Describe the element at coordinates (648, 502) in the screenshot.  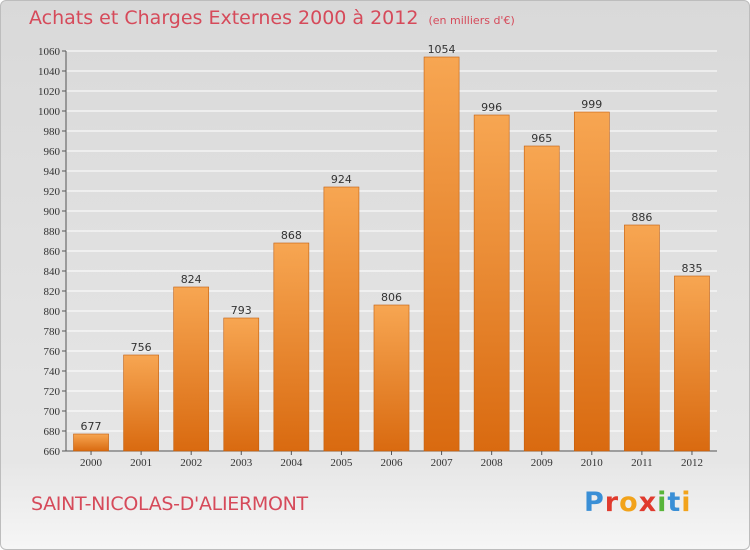
I see `logo-letter: x` at that location.